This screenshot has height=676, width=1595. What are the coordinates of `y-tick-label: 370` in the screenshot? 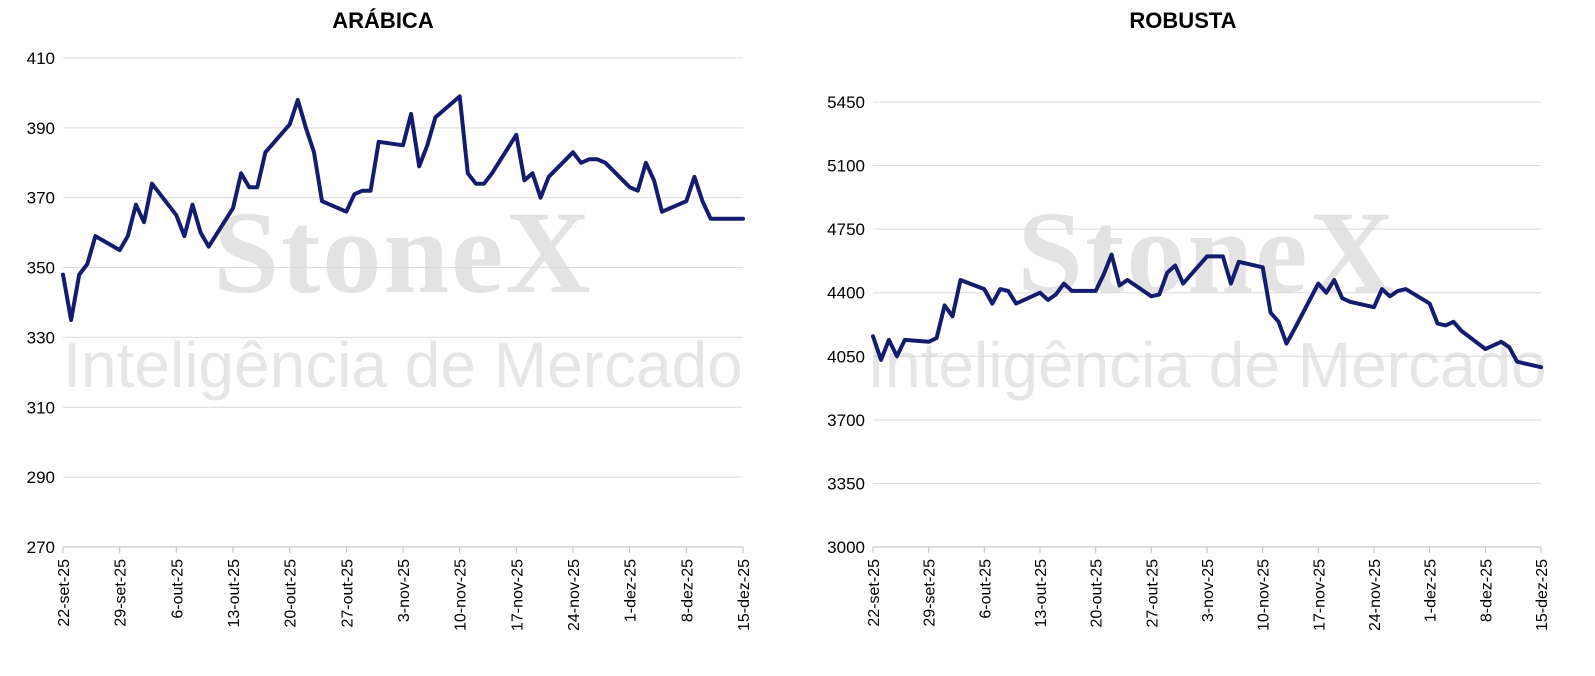 It's located at (41, 198).